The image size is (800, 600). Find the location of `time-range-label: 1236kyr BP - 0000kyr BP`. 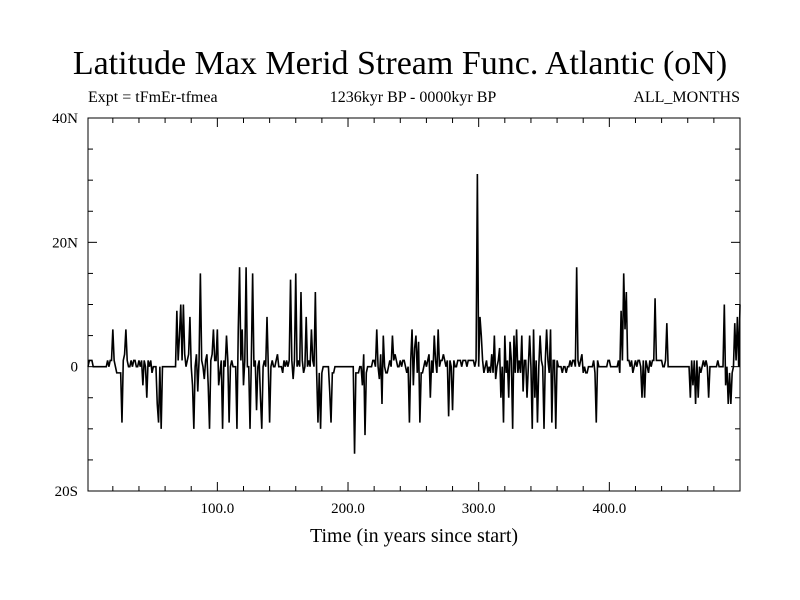

time-range-label: 1236kyr BP - 0000kyr BP is located at coordinates (413, 97).